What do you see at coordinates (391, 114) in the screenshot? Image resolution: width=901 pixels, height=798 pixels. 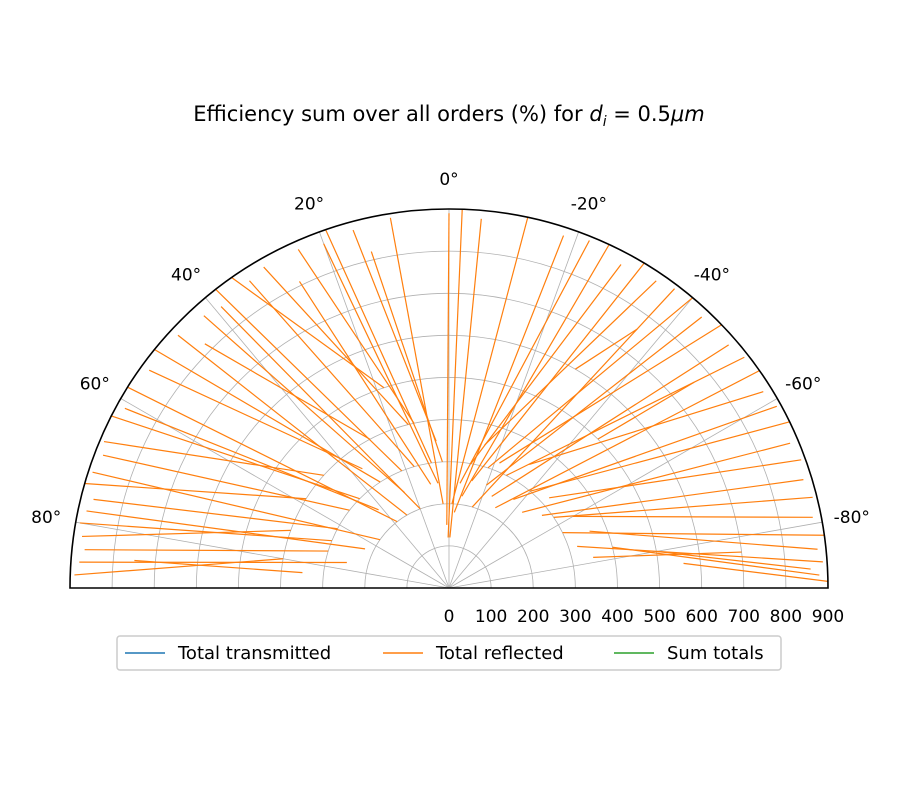 I see `chart-title-text: Efficiency sum over all orders (%) for` at bounding box center [391, 114].